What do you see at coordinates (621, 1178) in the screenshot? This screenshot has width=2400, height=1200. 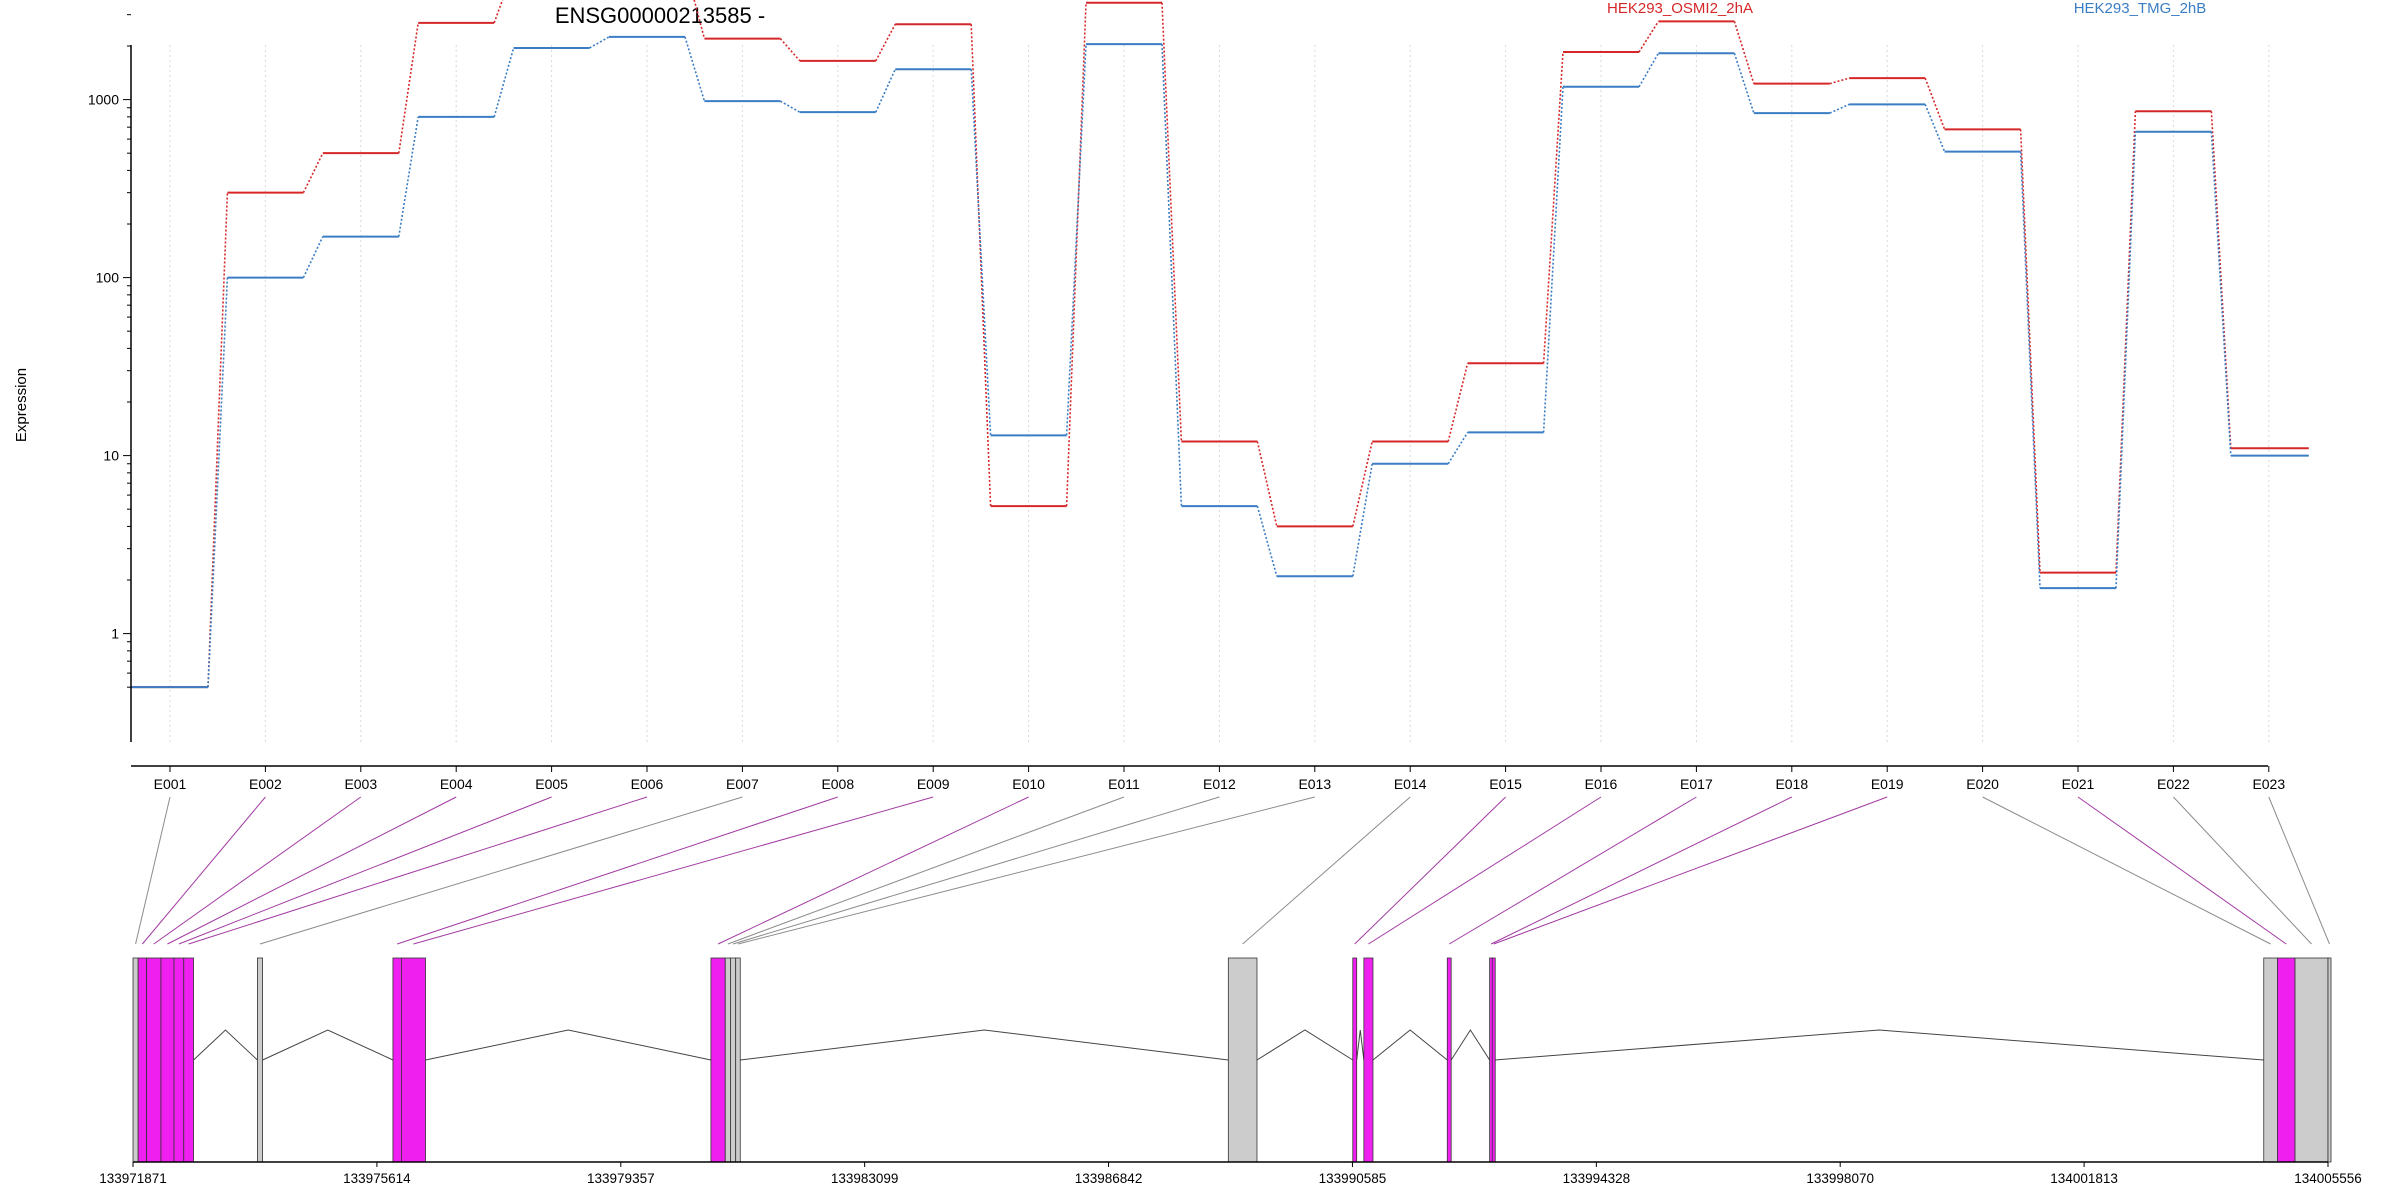 I see `genomic-tick-label: 133979357` at bounding box center [621, 1178].